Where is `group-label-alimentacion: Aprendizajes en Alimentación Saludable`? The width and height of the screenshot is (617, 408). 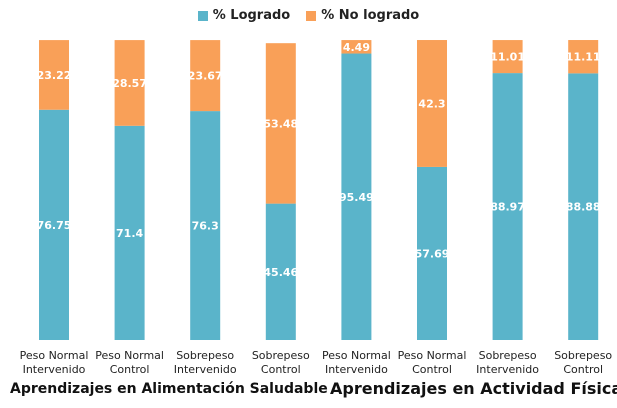
group-label-alimentacion: Aprendizajes en Alimentación Saludable is located at coordinates (169, 389).